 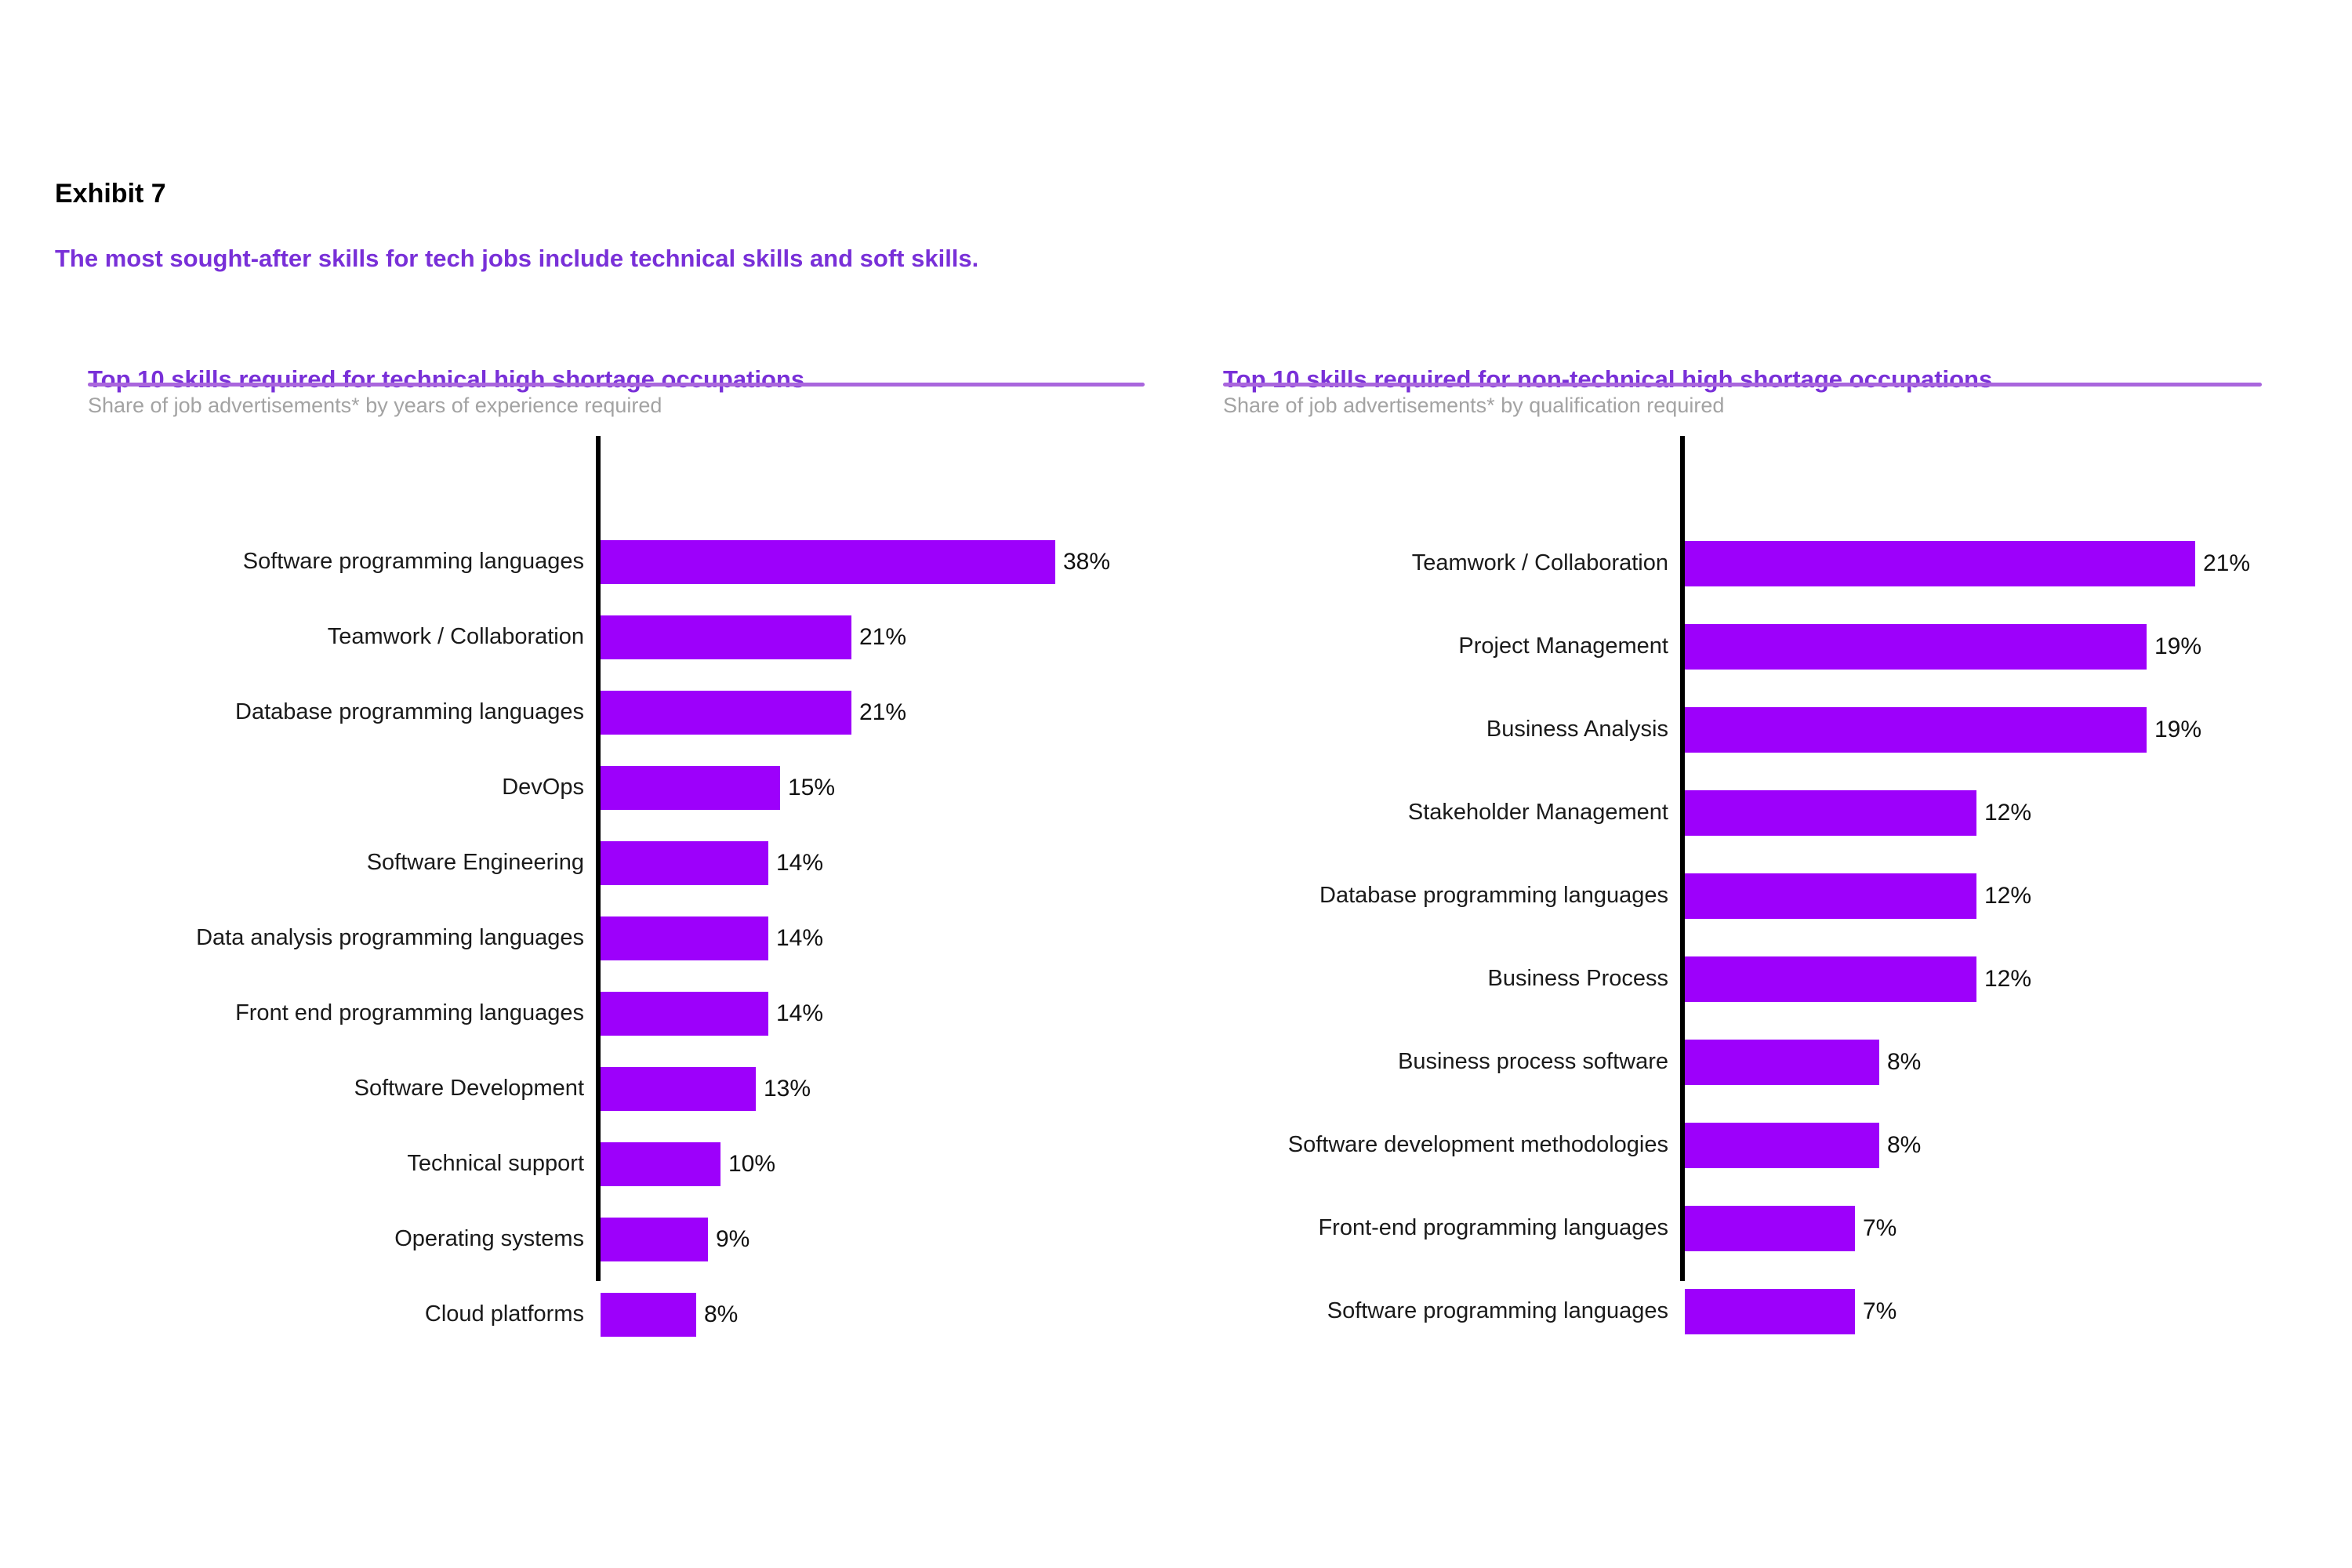 I want to click on bar-row: Business Analysis 19%, so click(x=1742, y=729).